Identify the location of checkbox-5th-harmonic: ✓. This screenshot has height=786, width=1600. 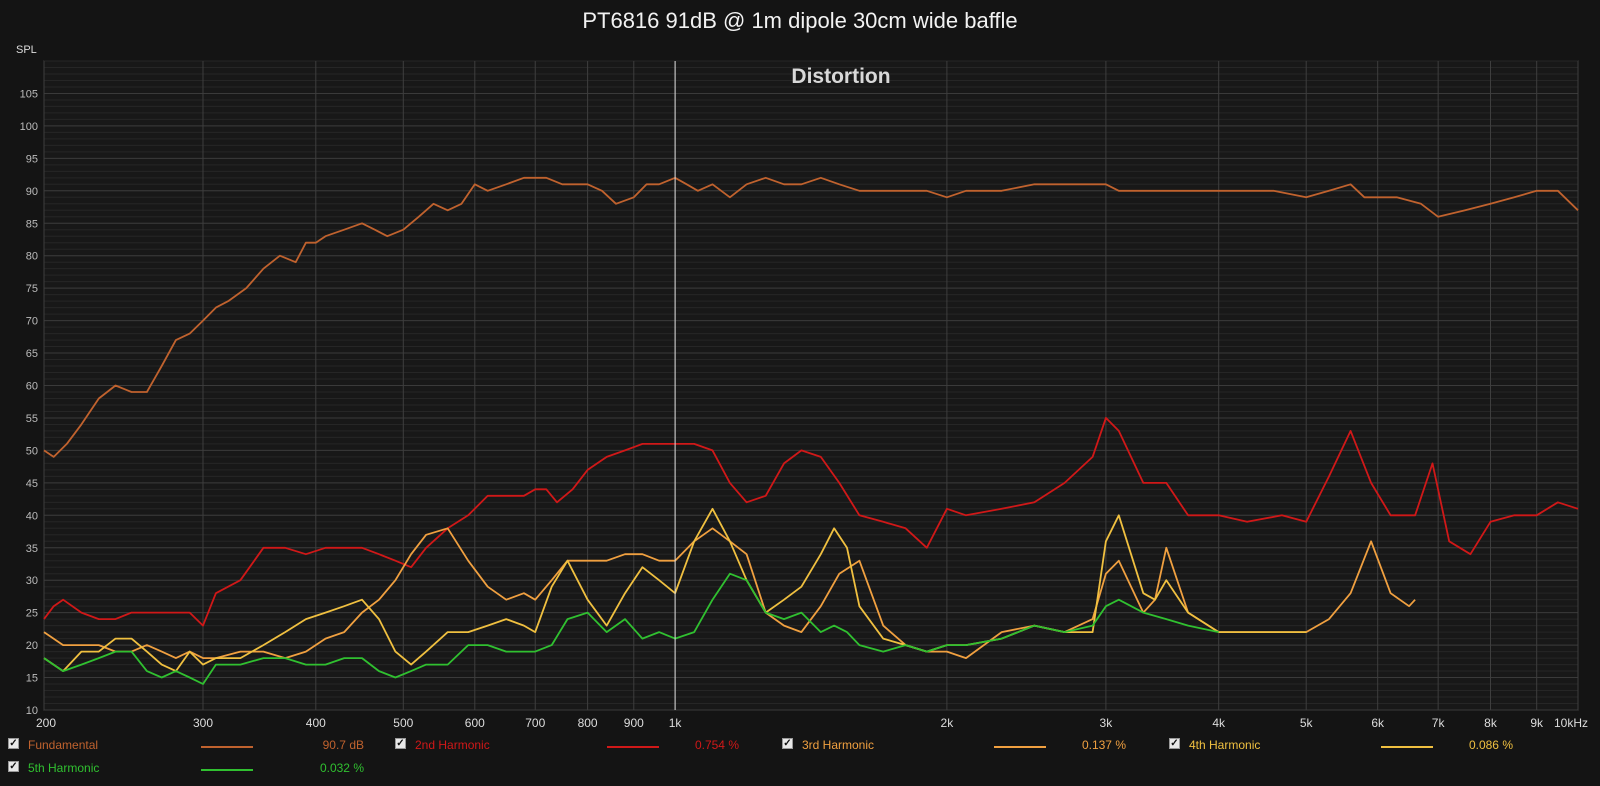
(13, 766).